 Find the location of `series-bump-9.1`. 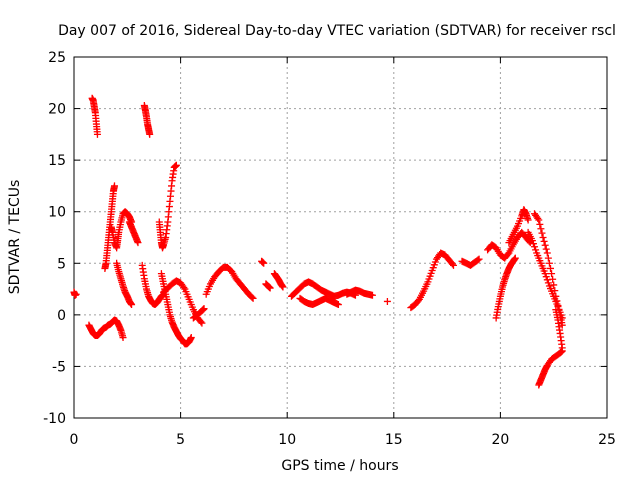

series-bump-9.1 is located at coordinates (268, 286).